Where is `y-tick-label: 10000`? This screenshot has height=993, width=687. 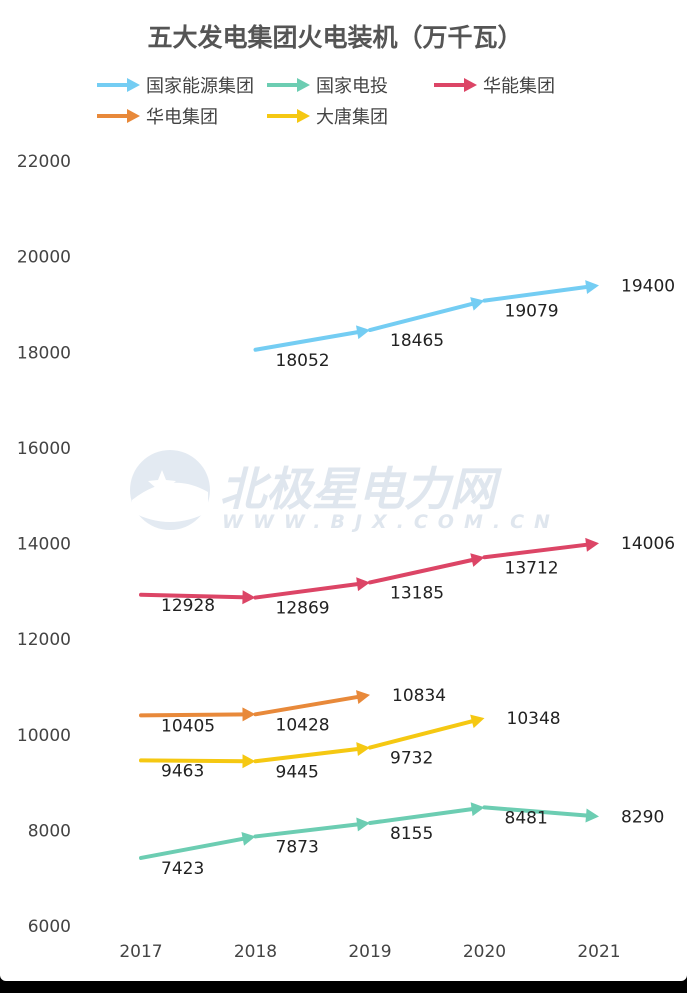 y-tick-label: 10000 is located at coordinates (44, 736).